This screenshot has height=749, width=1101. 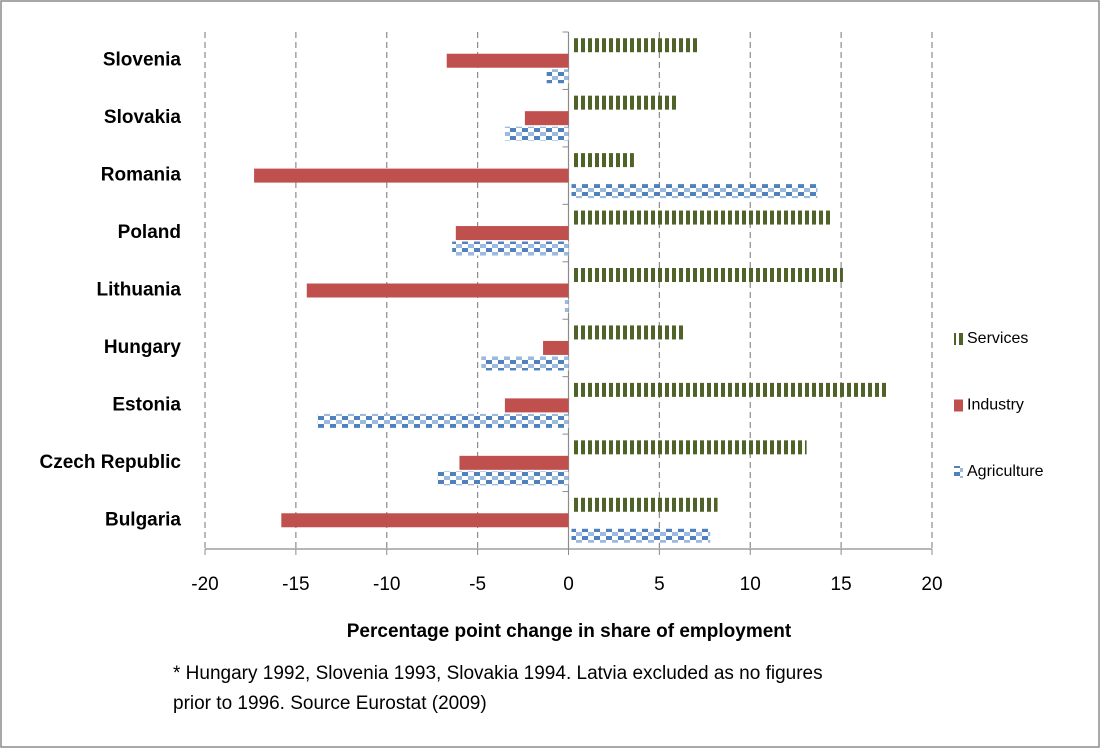 What do you see at coordinates (142, 60) in the screenshot?
I see `y-tick-label: Slovenia` at bounding box center [142, 60].